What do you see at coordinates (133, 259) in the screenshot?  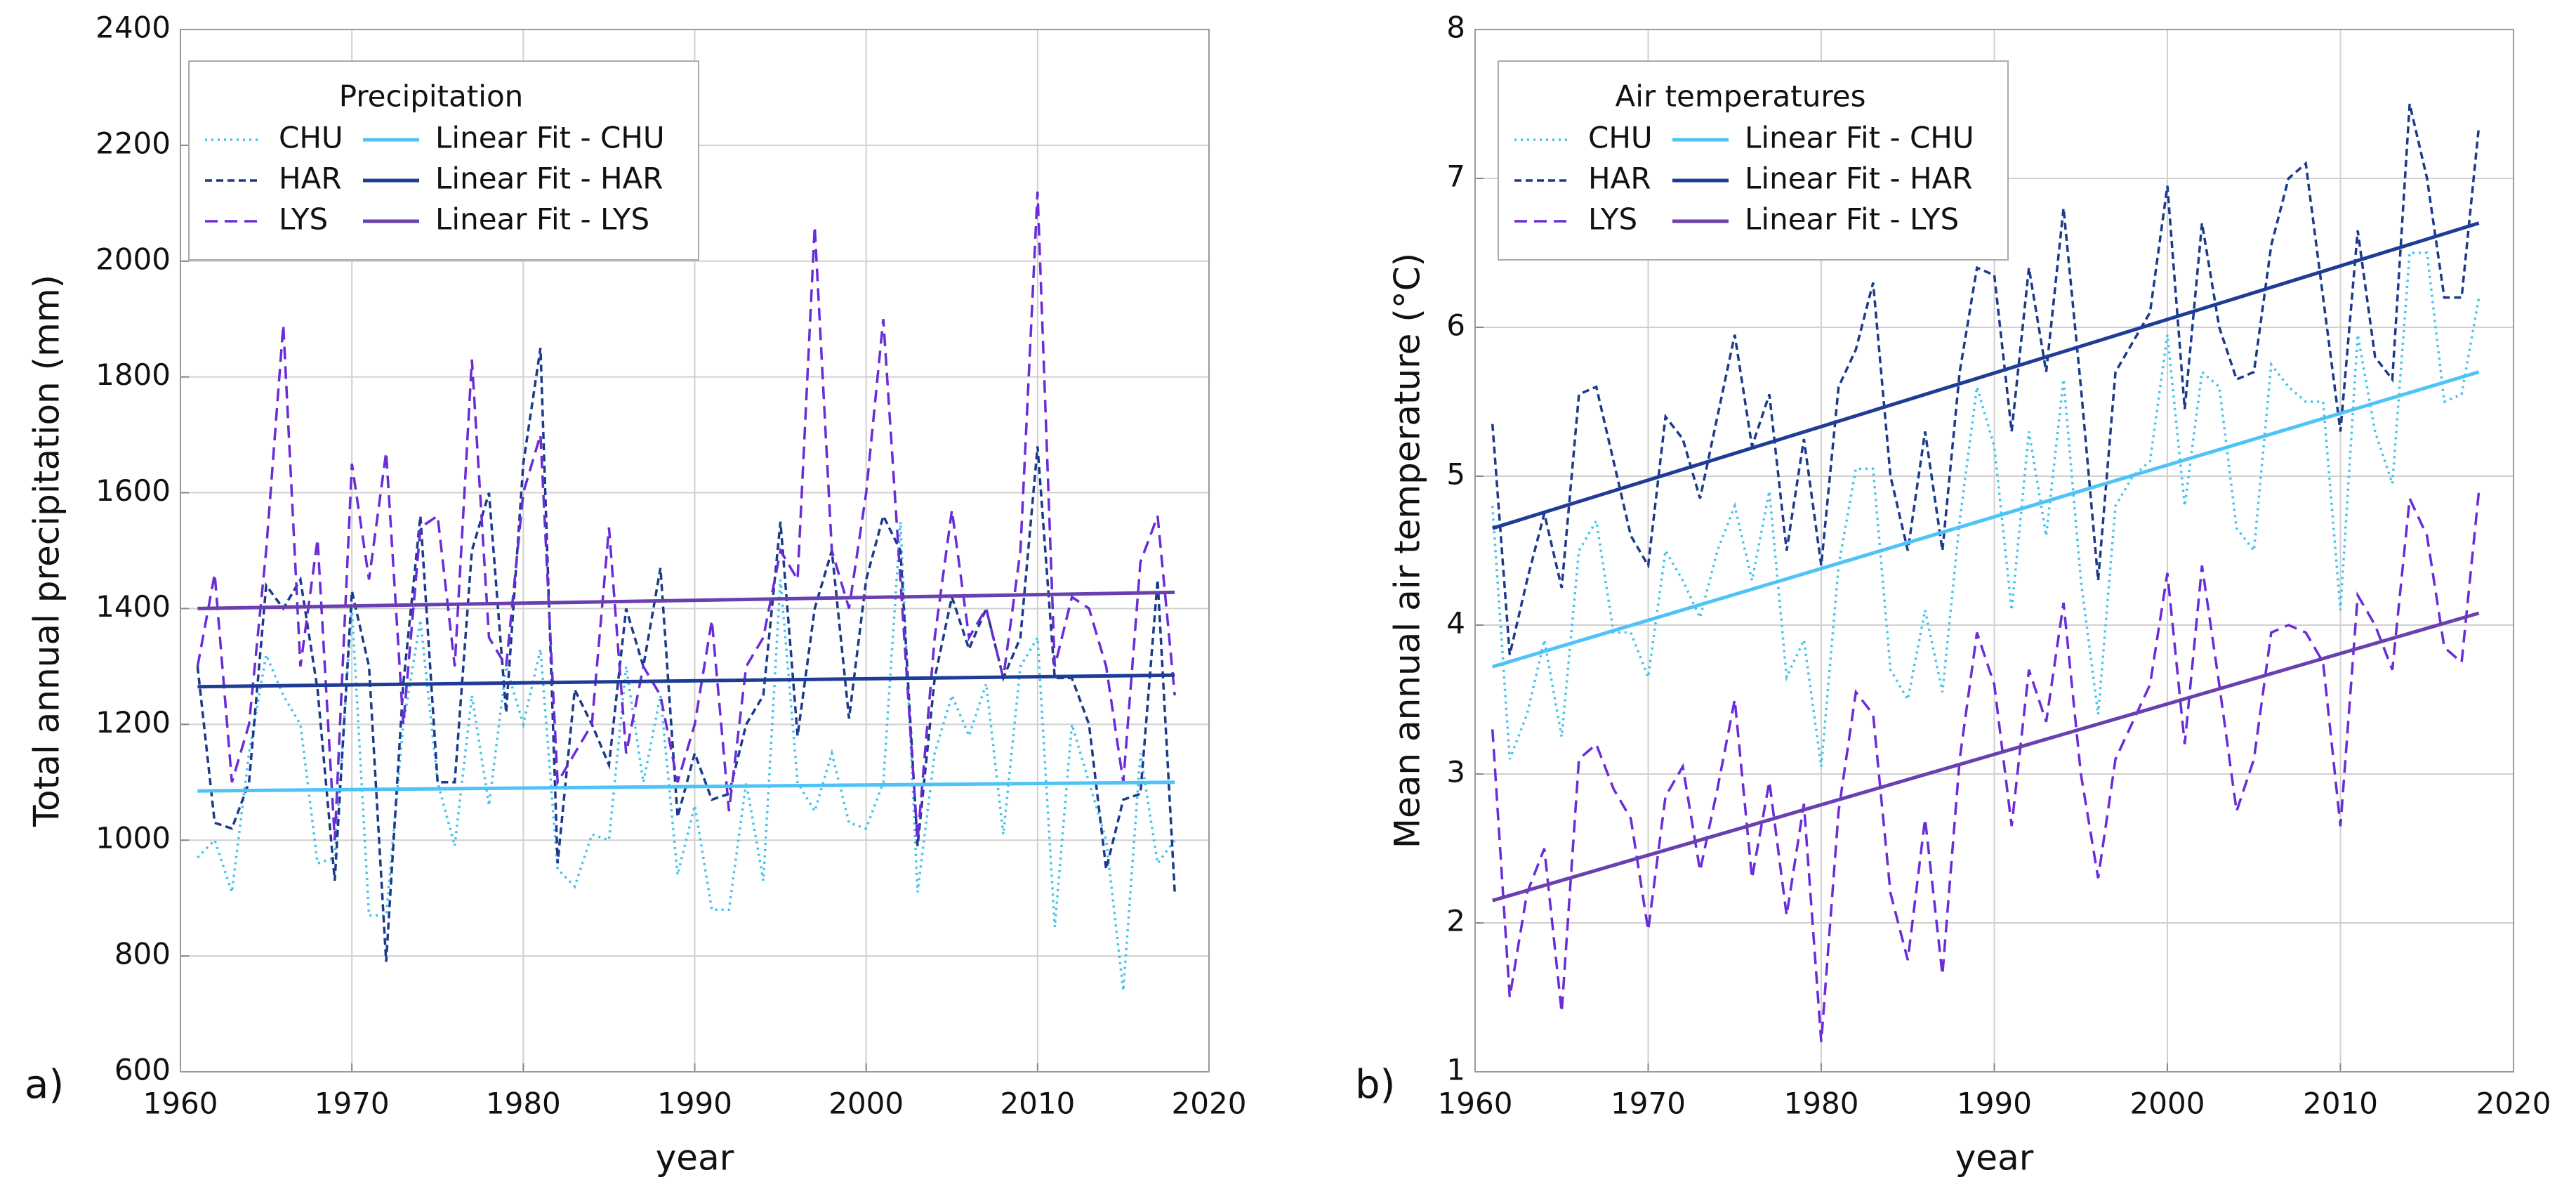 I see `y-tick-label: 2000` at bounding box center [133, 259].